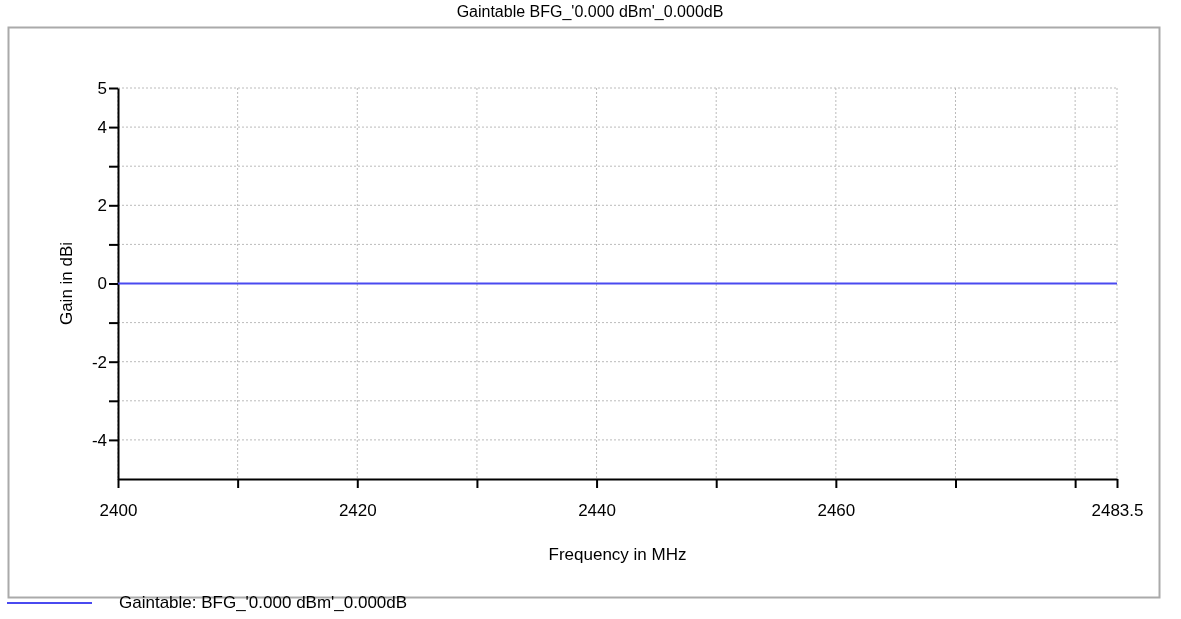  Describe the element at coordinates (597, 511) in the screenshot. I see `x-tick-label: 2440` at that location.